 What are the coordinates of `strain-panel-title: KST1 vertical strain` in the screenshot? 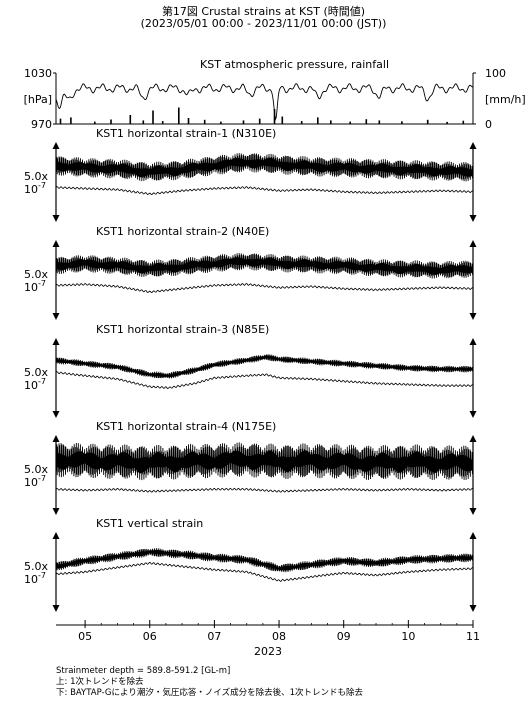 It's located at (149, 523).